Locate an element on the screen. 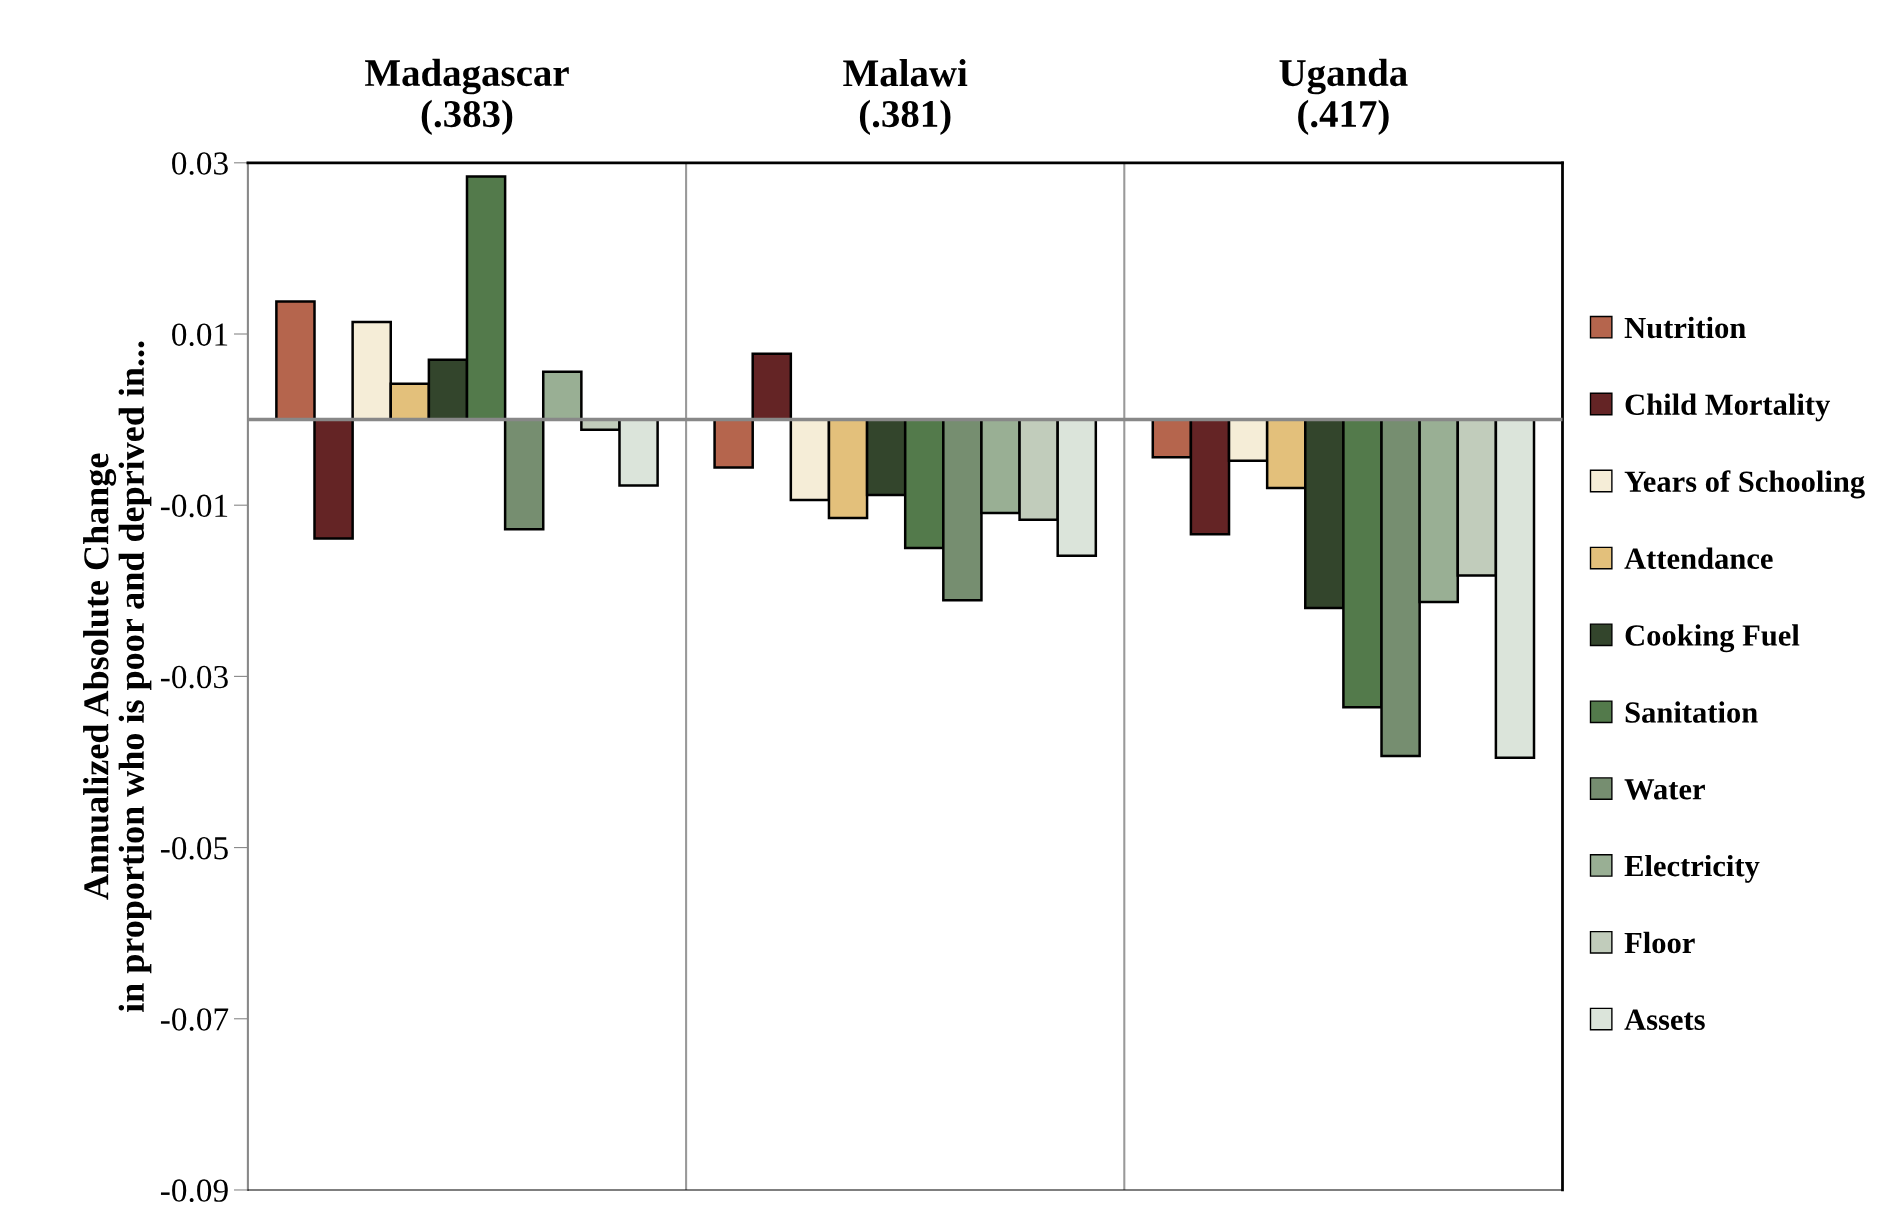  legend-label: Cooking Fuel is located at coordinates (1712, 638).